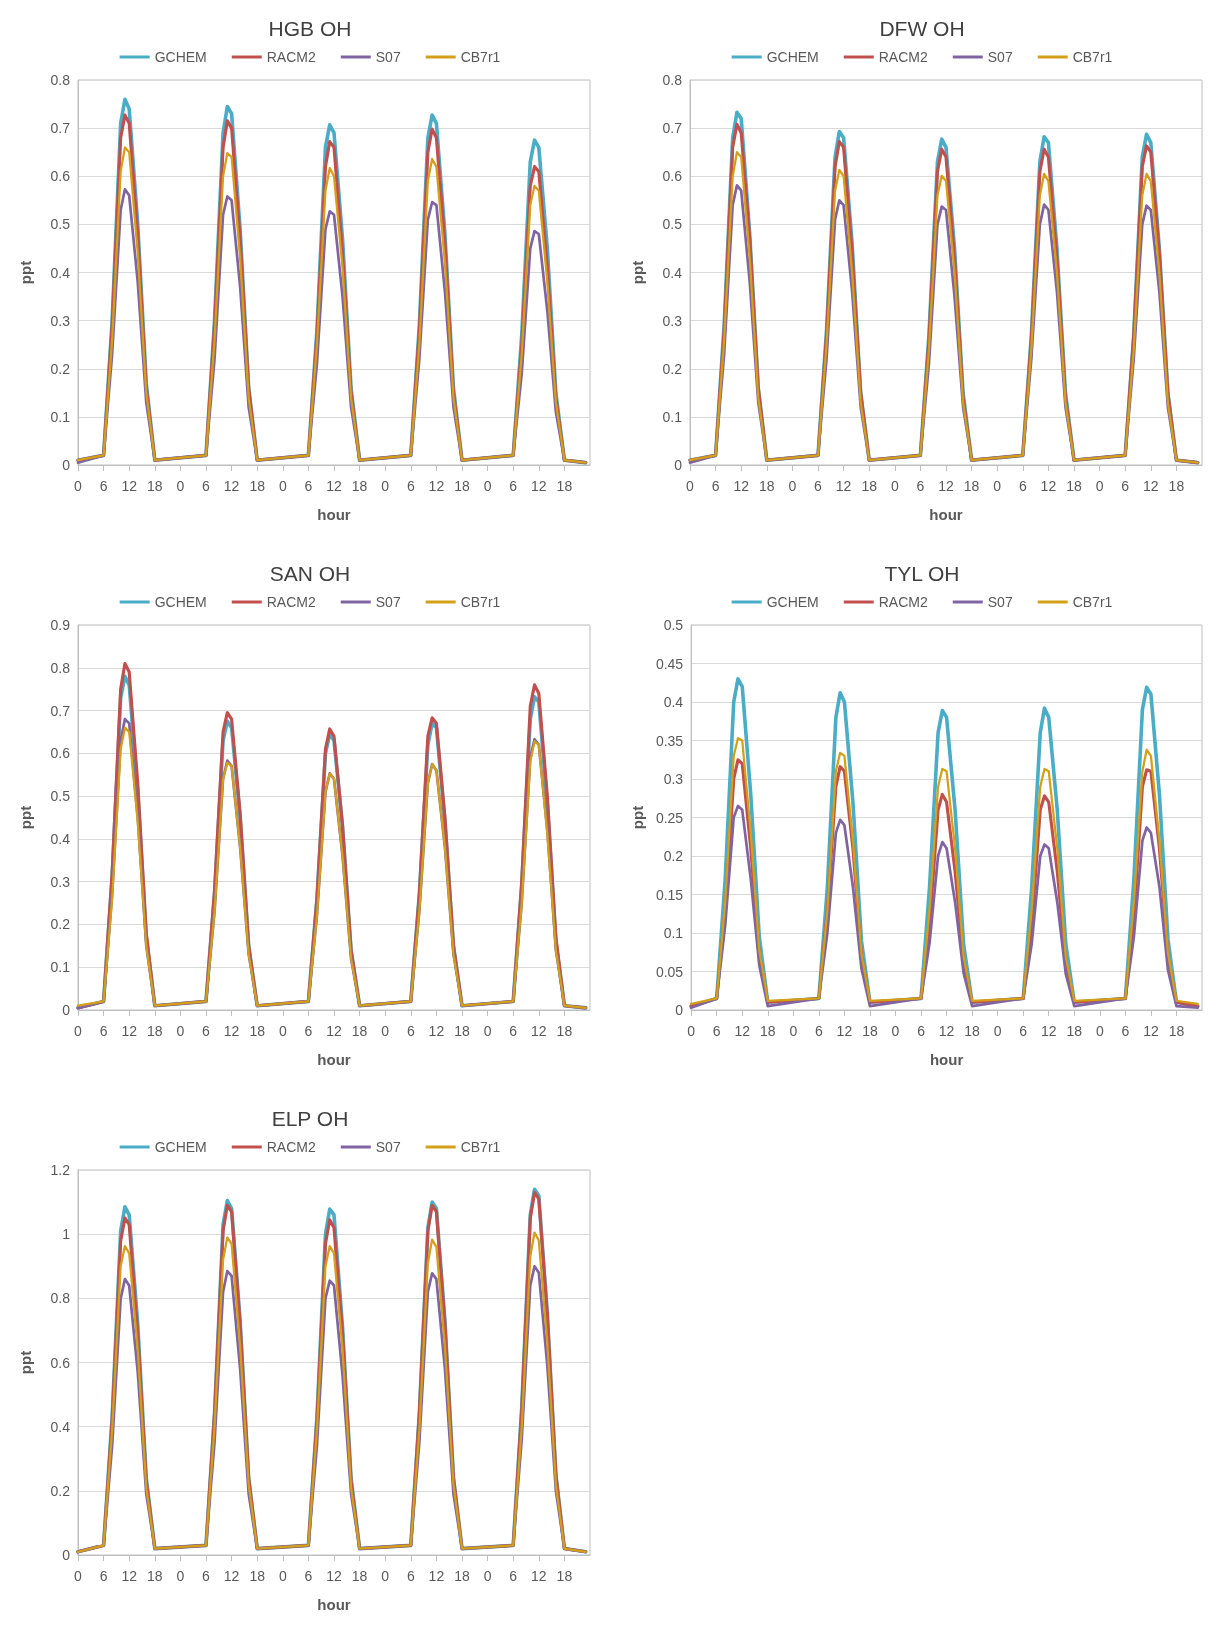  I want to click on chart-title: TYL OH, so click(922, 573).